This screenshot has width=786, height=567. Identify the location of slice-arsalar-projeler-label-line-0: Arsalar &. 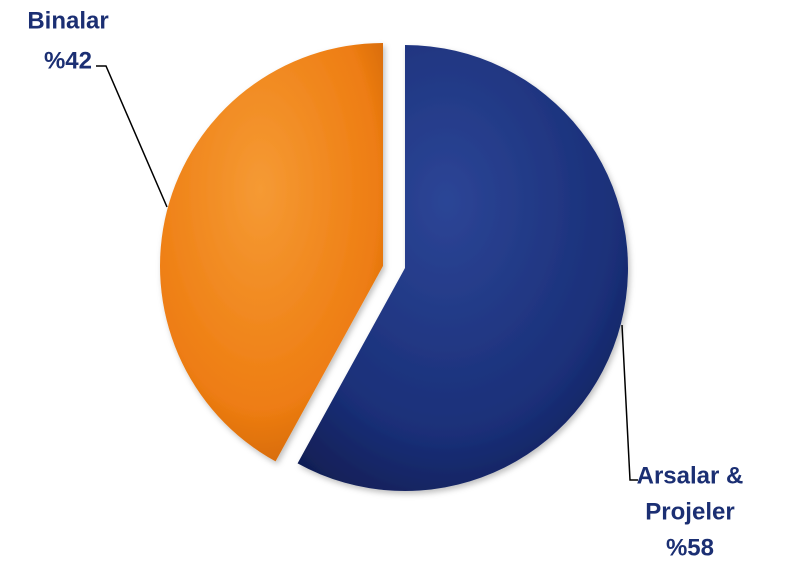
(690, 475).